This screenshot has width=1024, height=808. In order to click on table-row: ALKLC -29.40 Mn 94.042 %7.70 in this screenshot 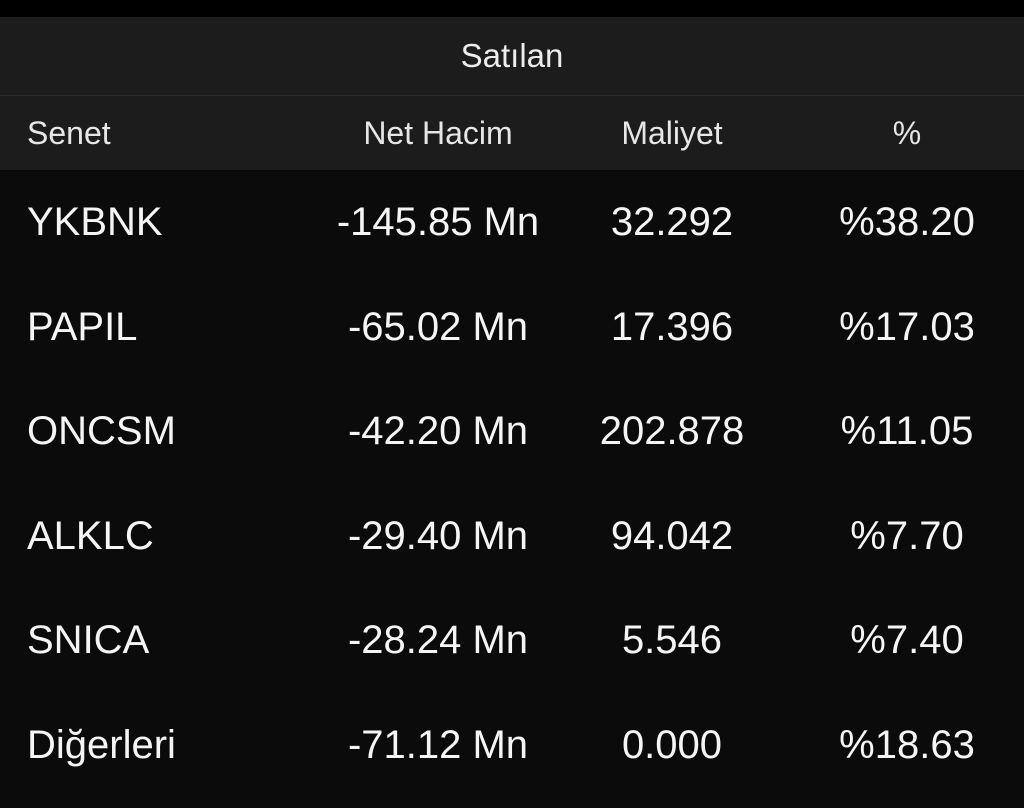, I will do `click(512, 536)`.